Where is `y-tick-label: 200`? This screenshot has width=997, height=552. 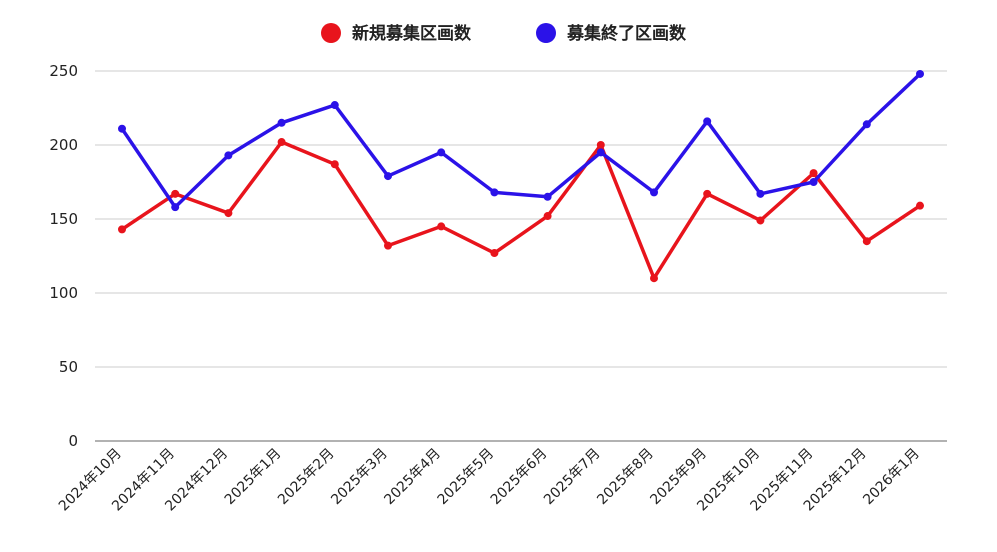
y-tick-label: 200 is located at coordinates (63, 145).